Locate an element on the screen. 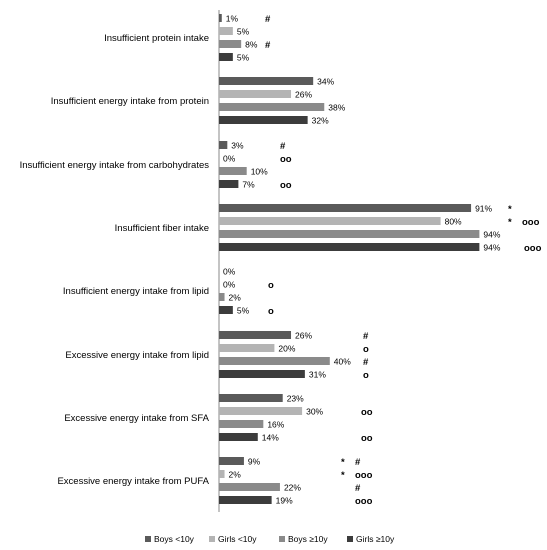 The image size is (547, 550). data-label: 91% is located at coordinates (483, 209).